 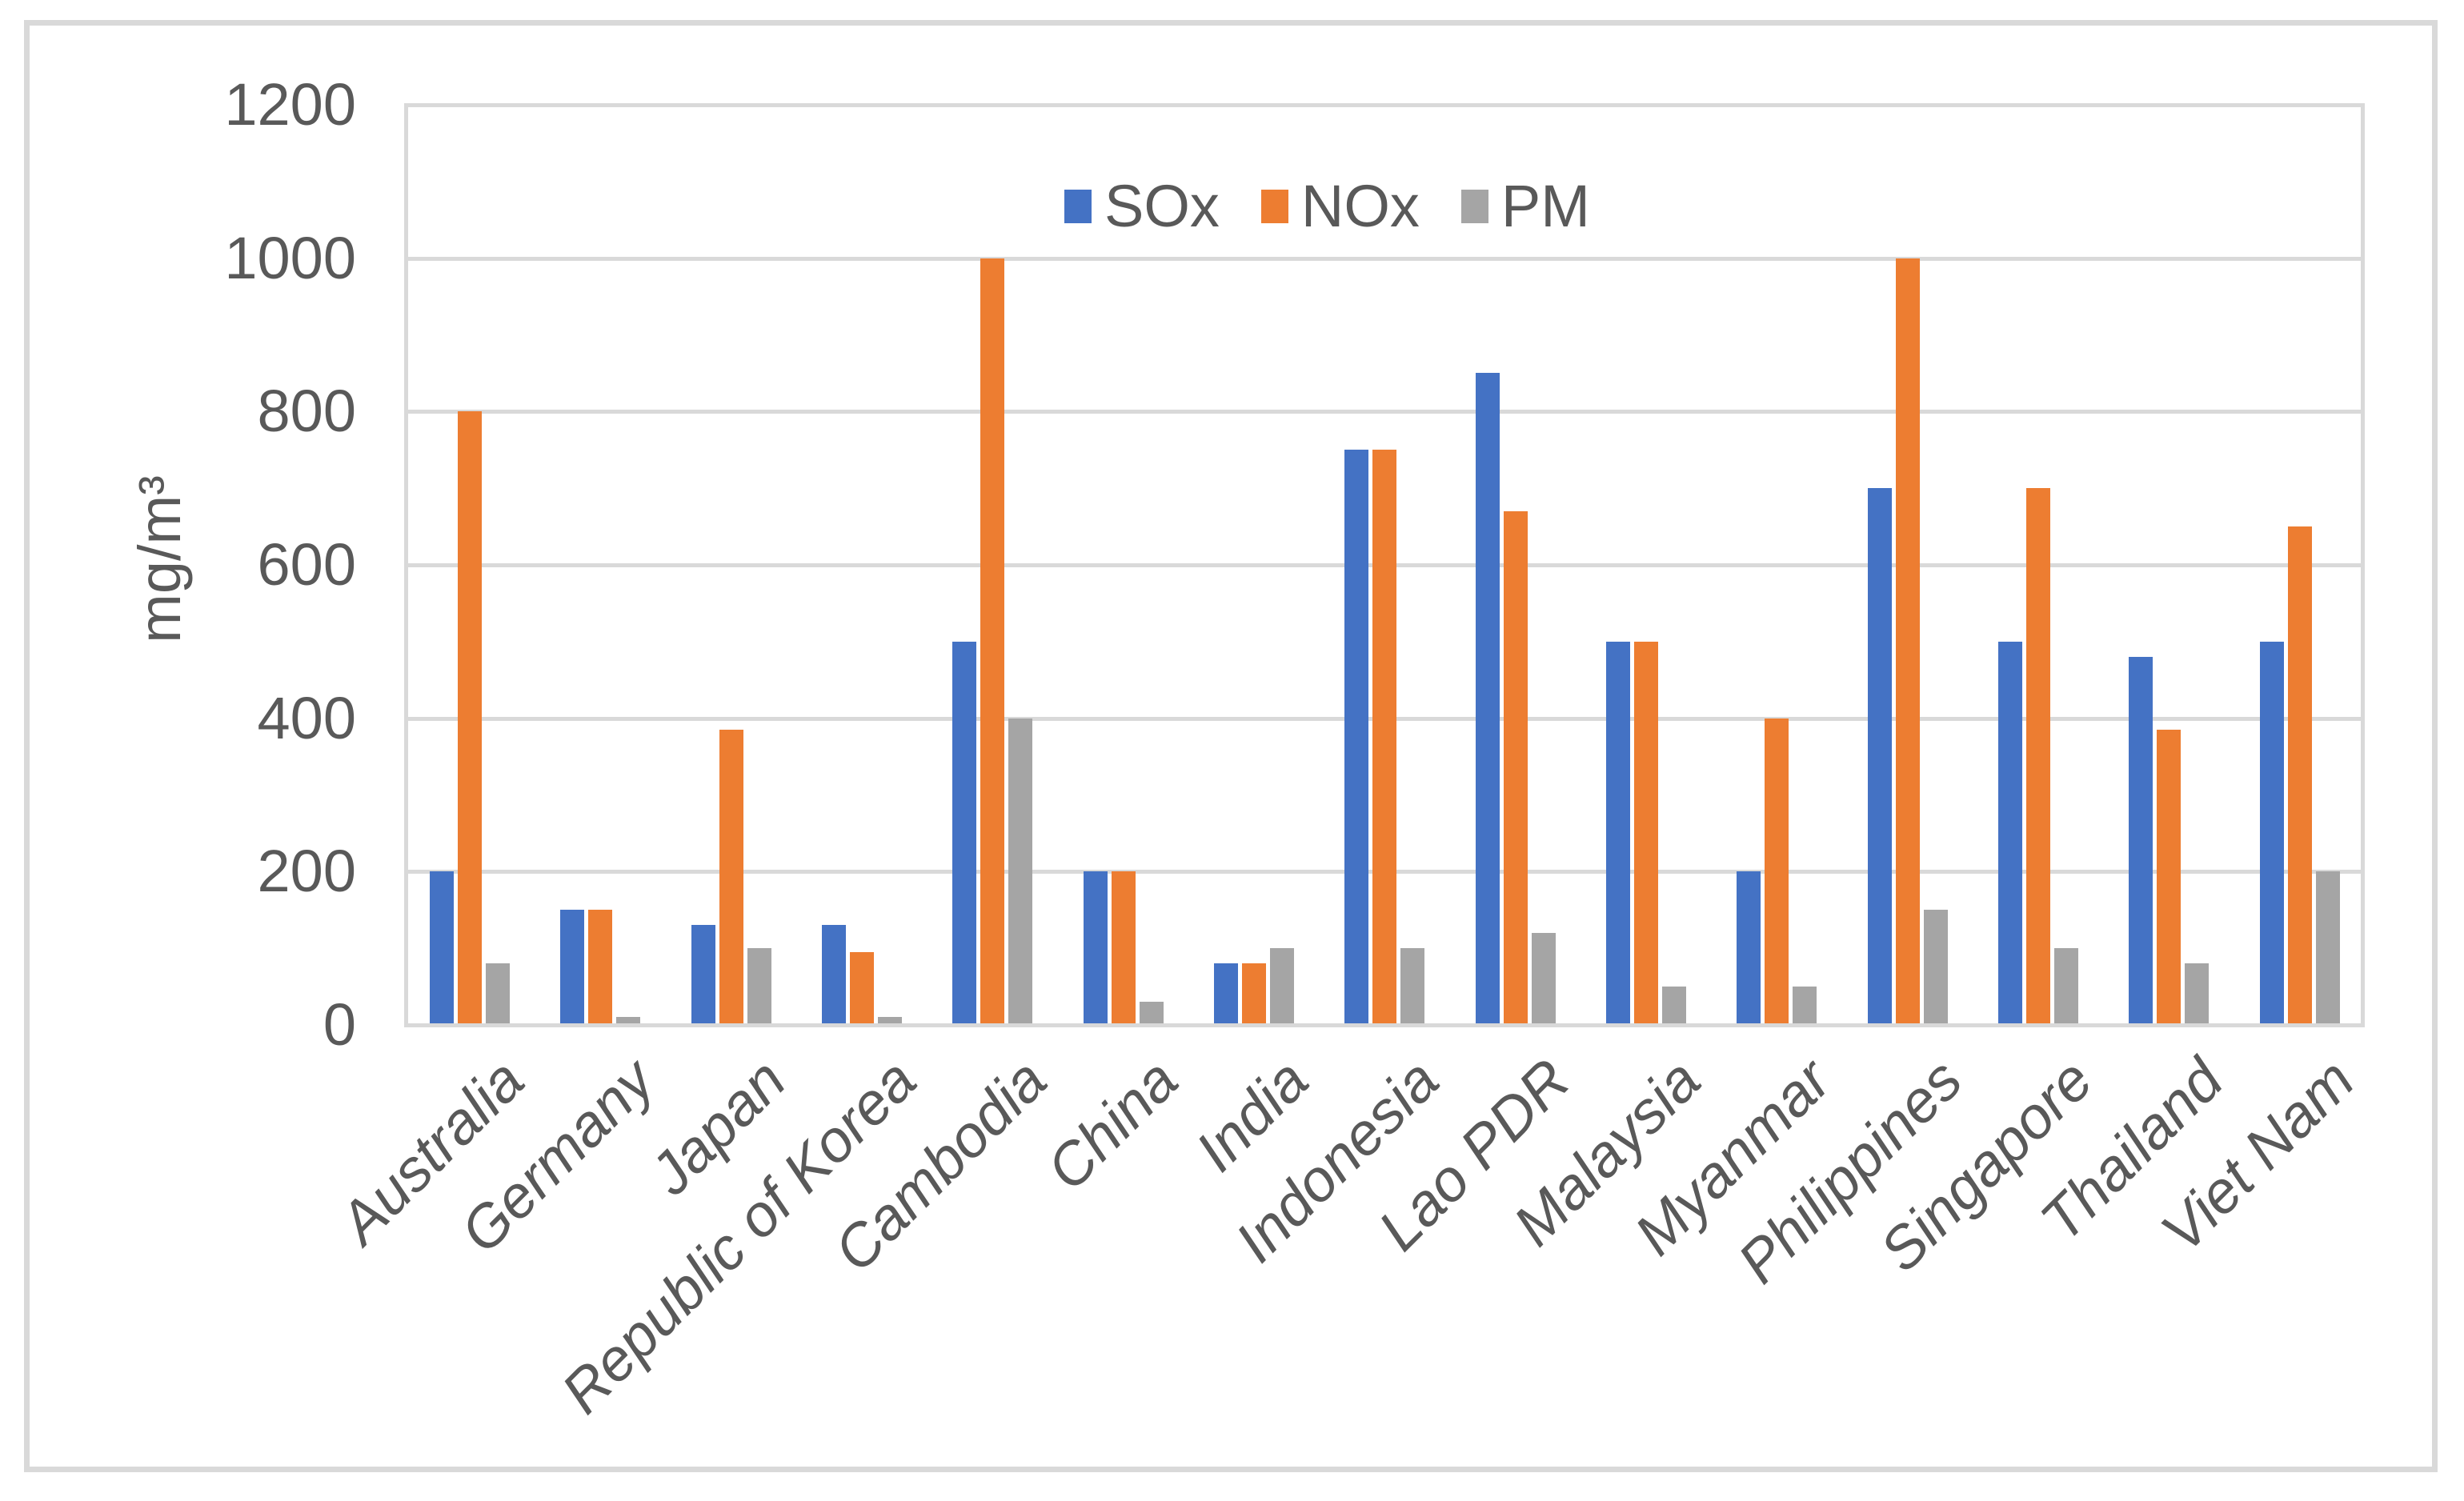 What do you see at coordinates (1095, 947) in the screenshot?
I see `bar-sox-china` at bounding box center [1095, 947].